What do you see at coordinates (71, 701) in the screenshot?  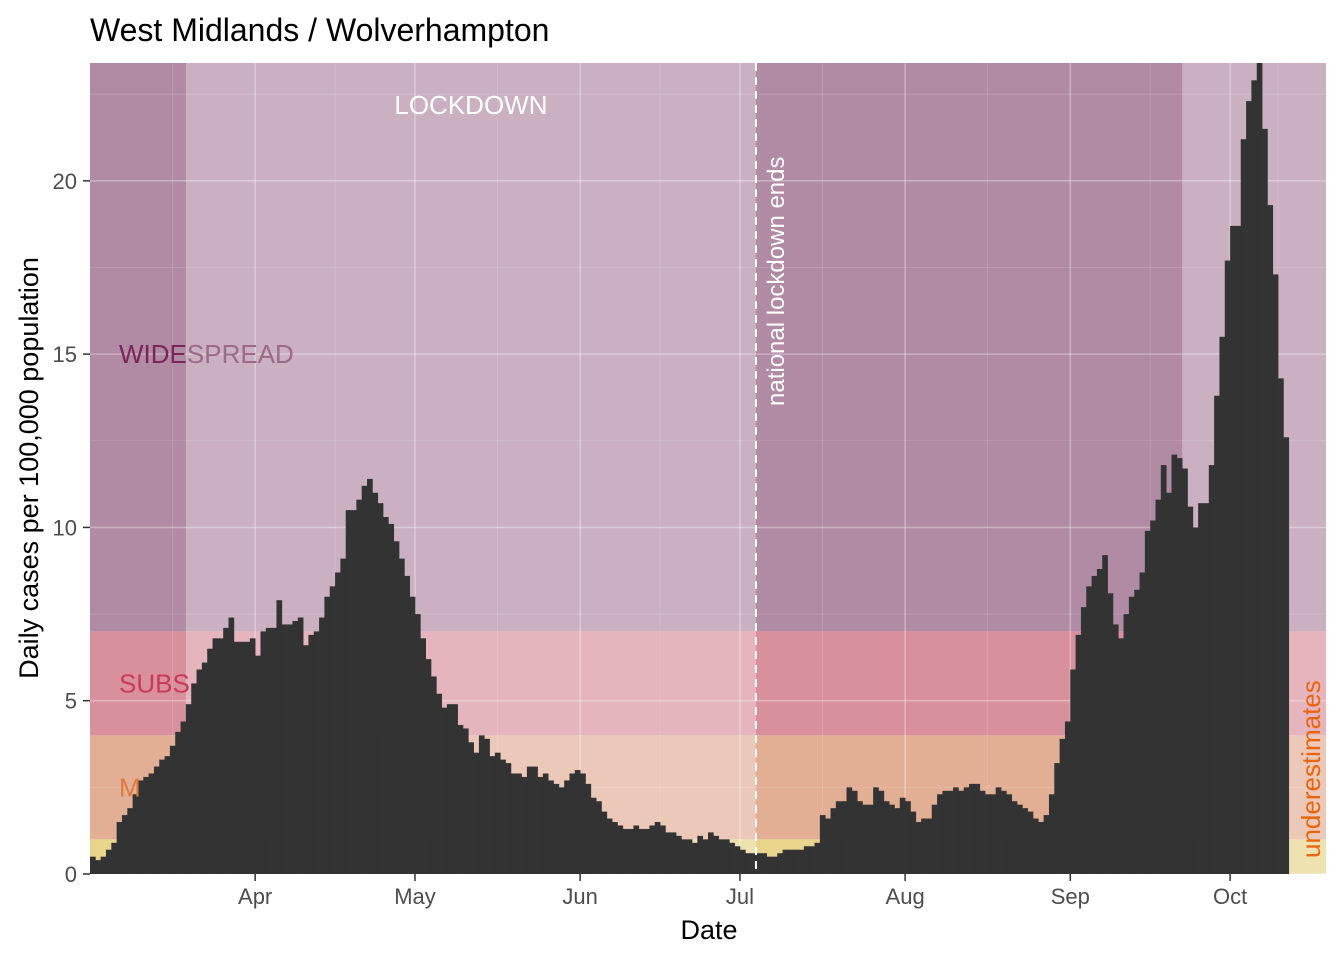 I see `y-tick-label: 5` at bounding box center [71, 701].